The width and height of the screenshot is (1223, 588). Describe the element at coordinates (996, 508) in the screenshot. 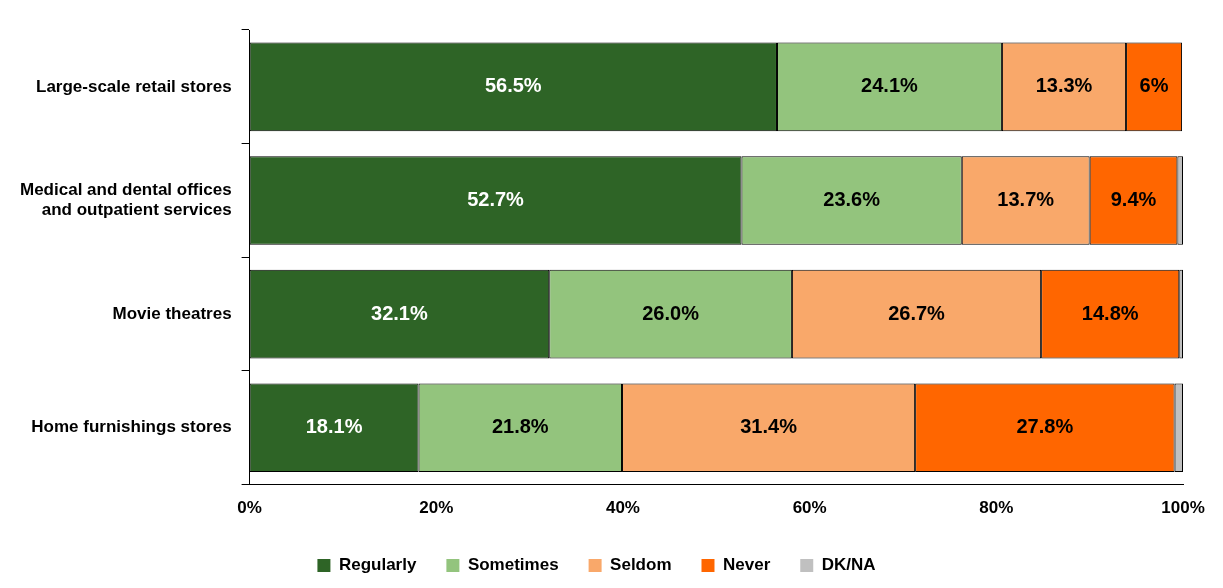

I see `x-tick-label: 80%` at that location.